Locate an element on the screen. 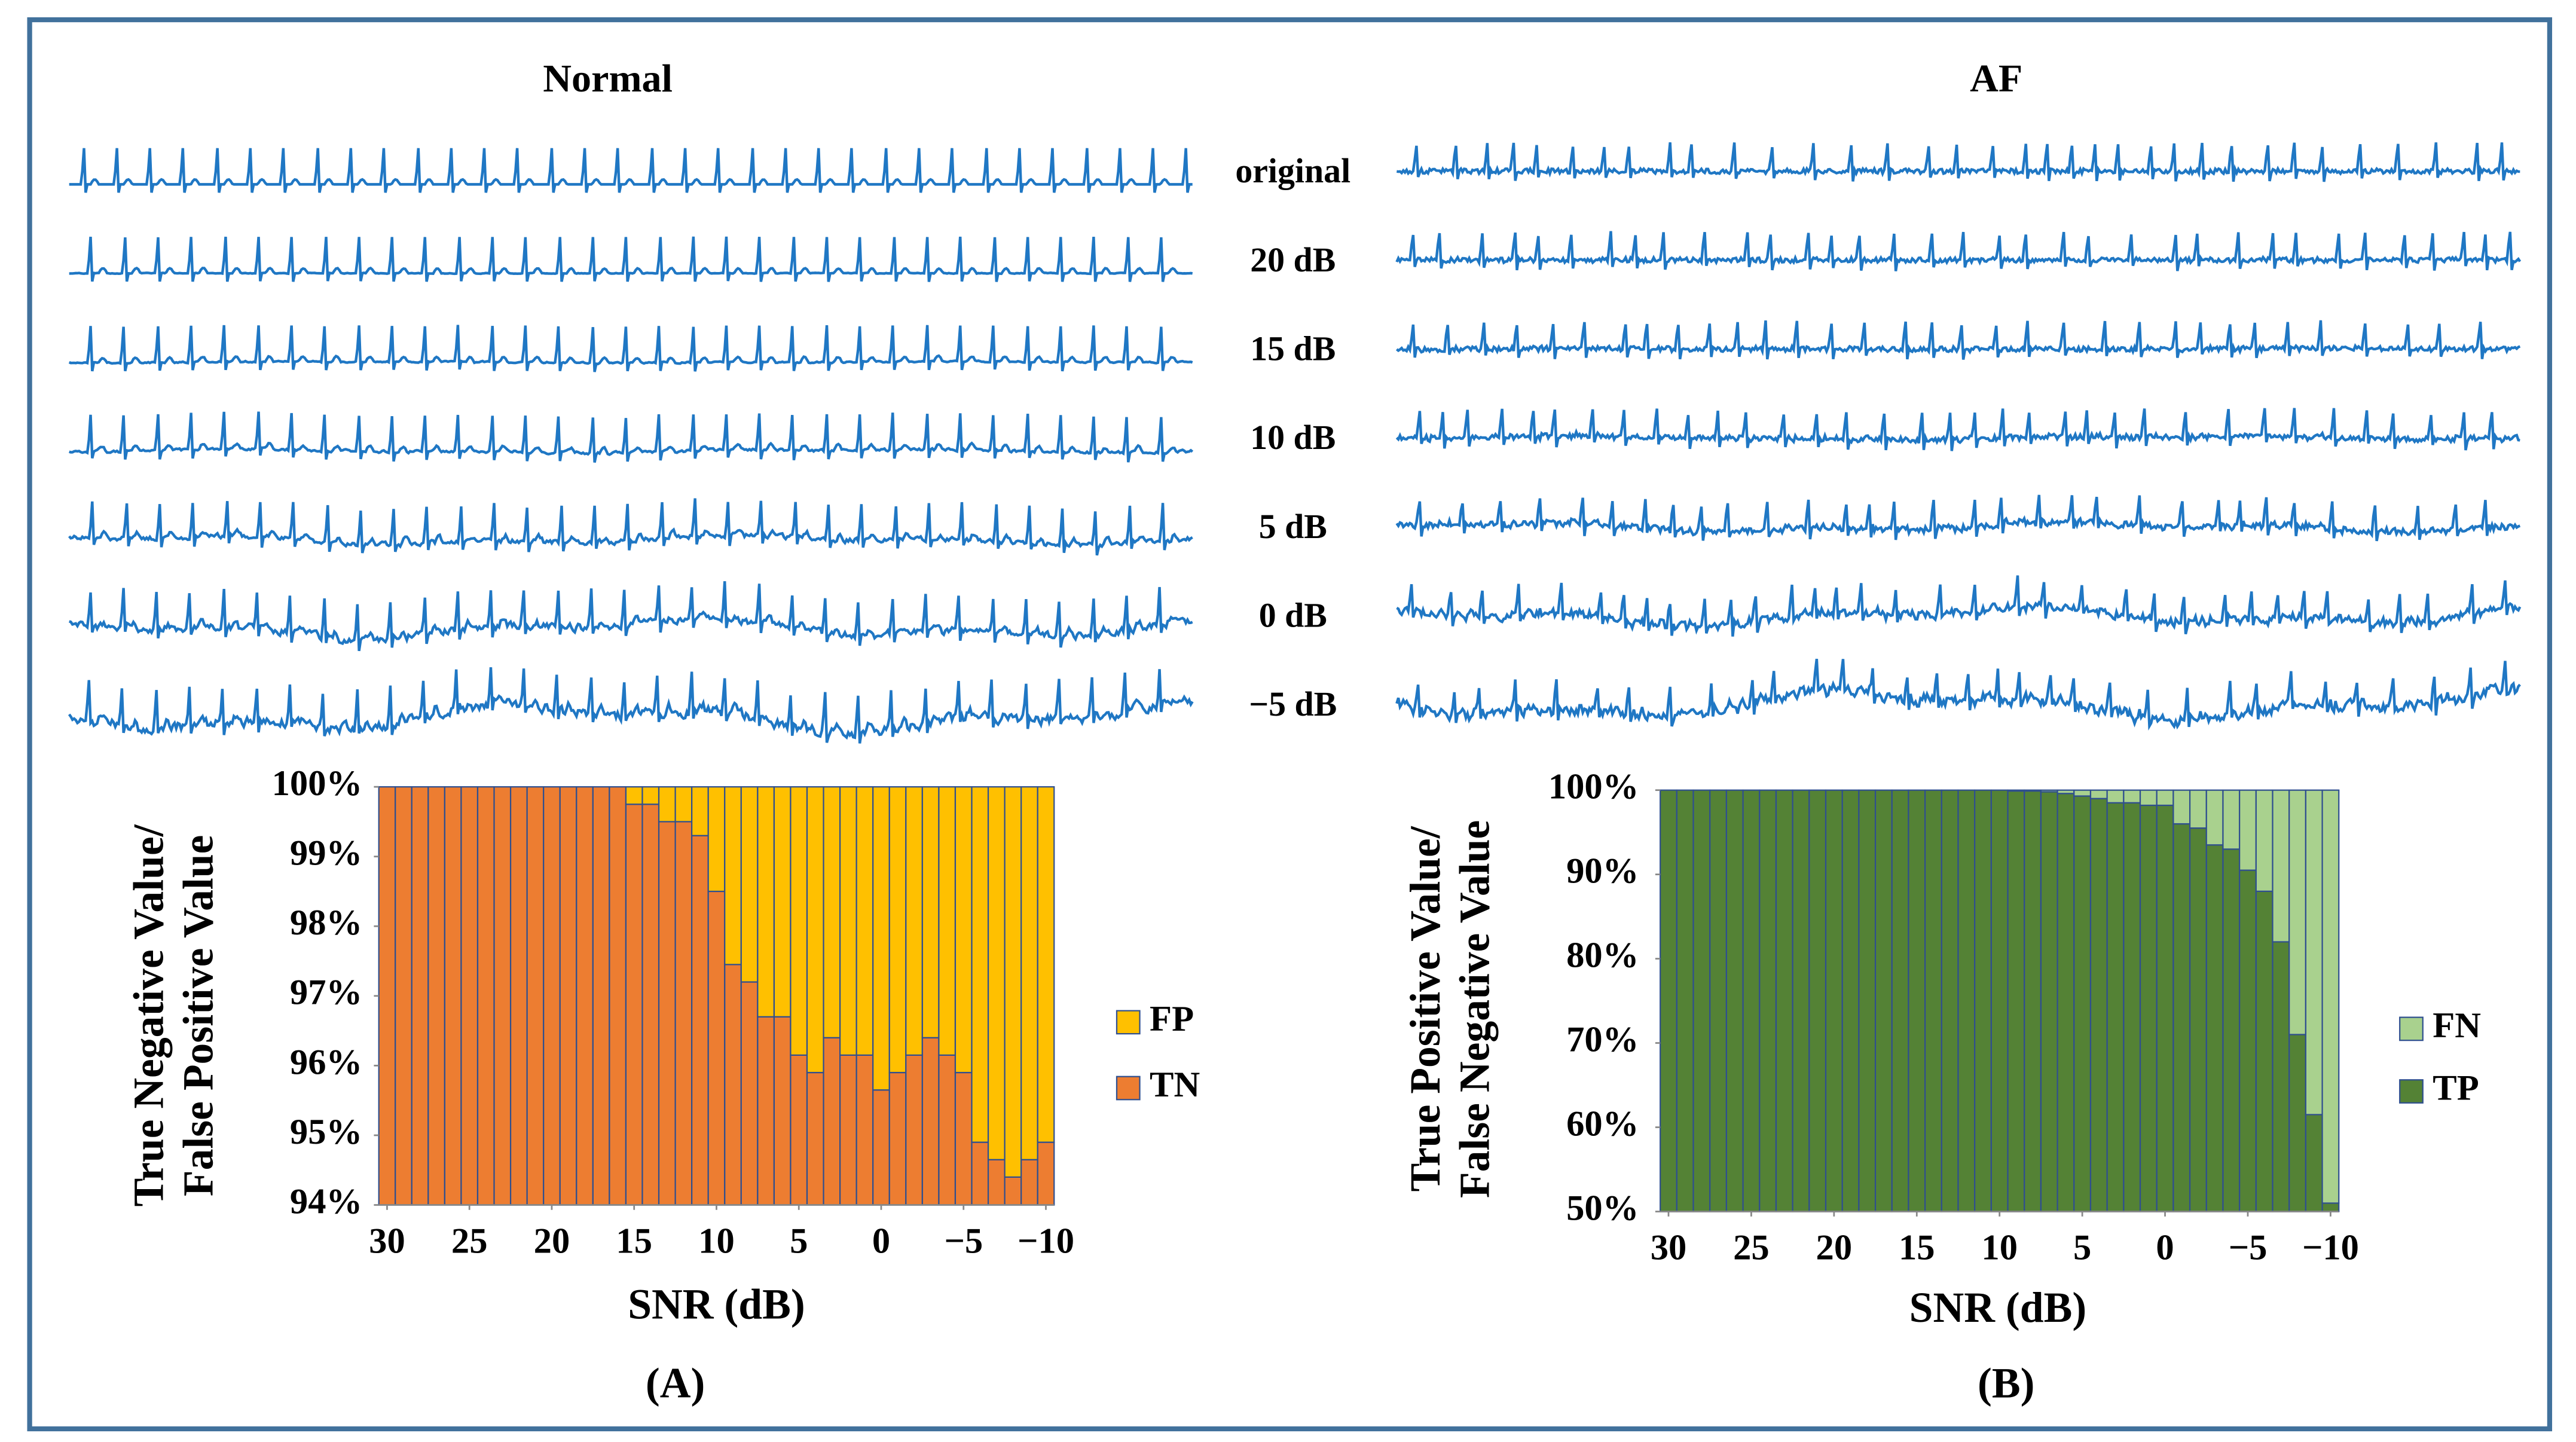 The height and width of the screenshot is (1442, 2576). y-axis-title: True Positive Value/ is located at coordinates (1426, 1009).